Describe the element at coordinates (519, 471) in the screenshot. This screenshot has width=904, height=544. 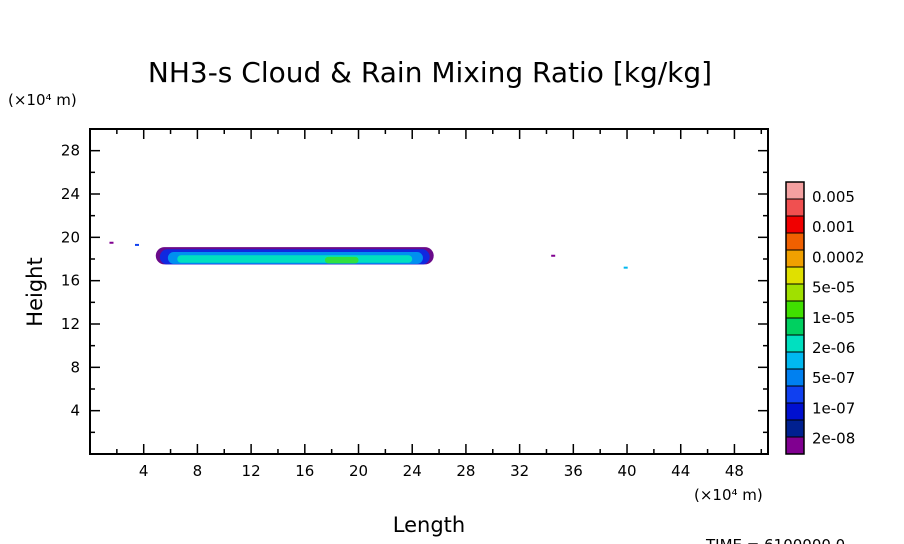
I see `x-tick-label: 32` at that location.